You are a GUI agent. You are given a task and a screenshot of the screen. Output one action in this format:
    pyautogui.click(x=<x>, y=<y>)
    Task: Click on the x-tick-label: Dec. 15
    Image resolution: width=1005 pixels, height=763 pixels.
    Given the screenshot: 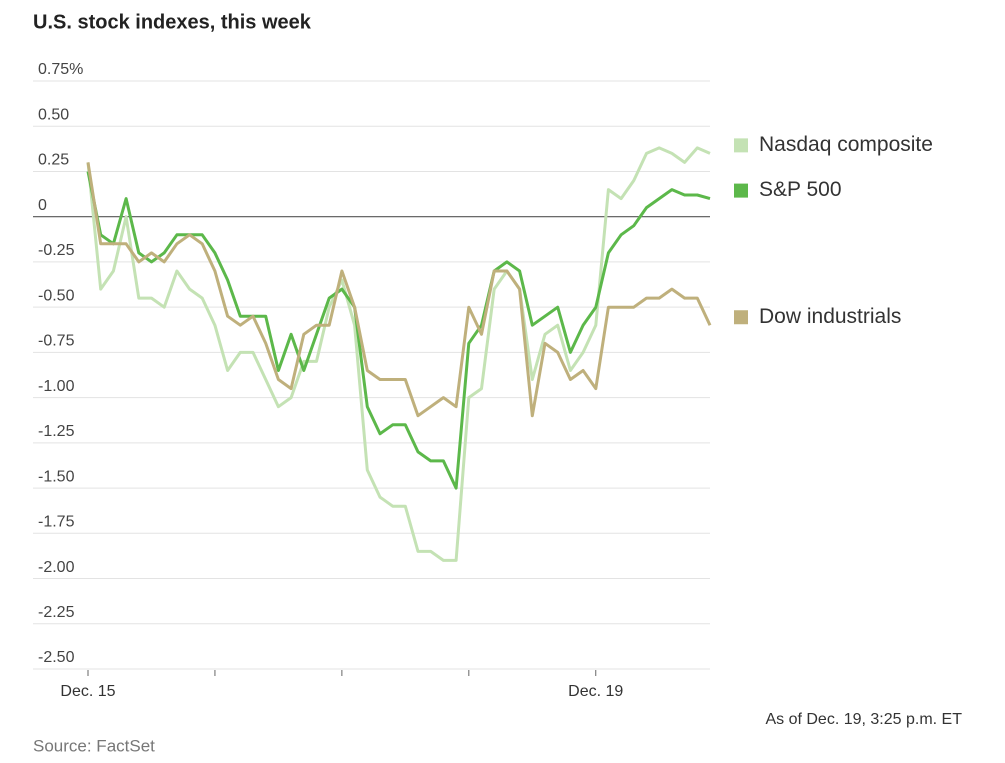 What is the action you would take?
    pyautogui.click(x=87, y=691)
    